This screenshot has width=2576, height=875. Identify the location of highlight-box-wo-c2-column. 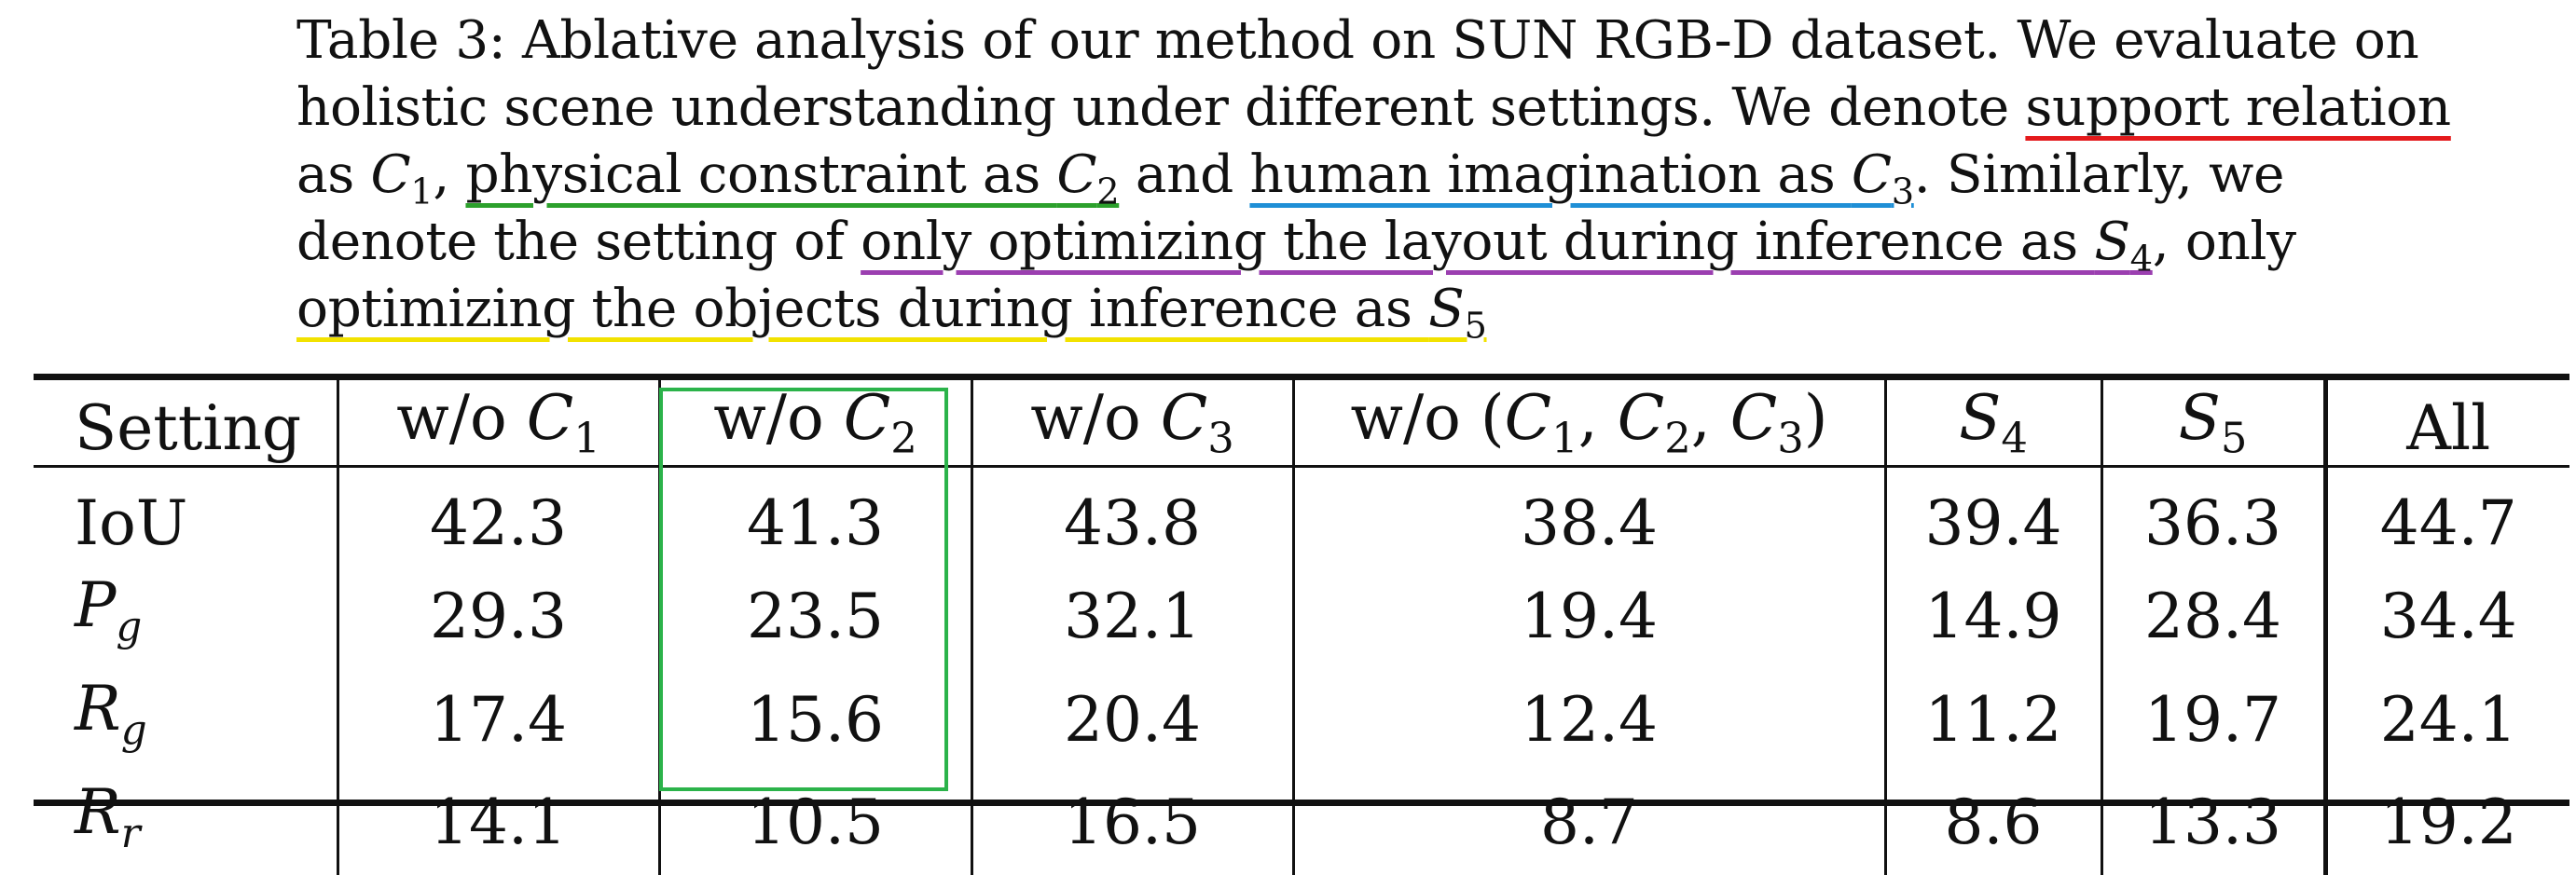
(803, 589).